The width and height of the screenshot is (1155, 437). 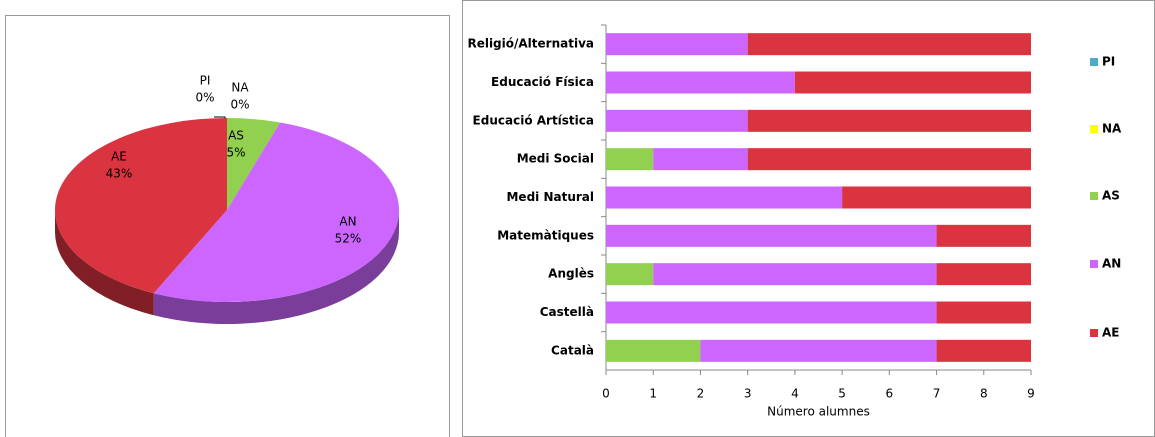 I want to click on x-tick-label: 8, so click(x=984, y=394).